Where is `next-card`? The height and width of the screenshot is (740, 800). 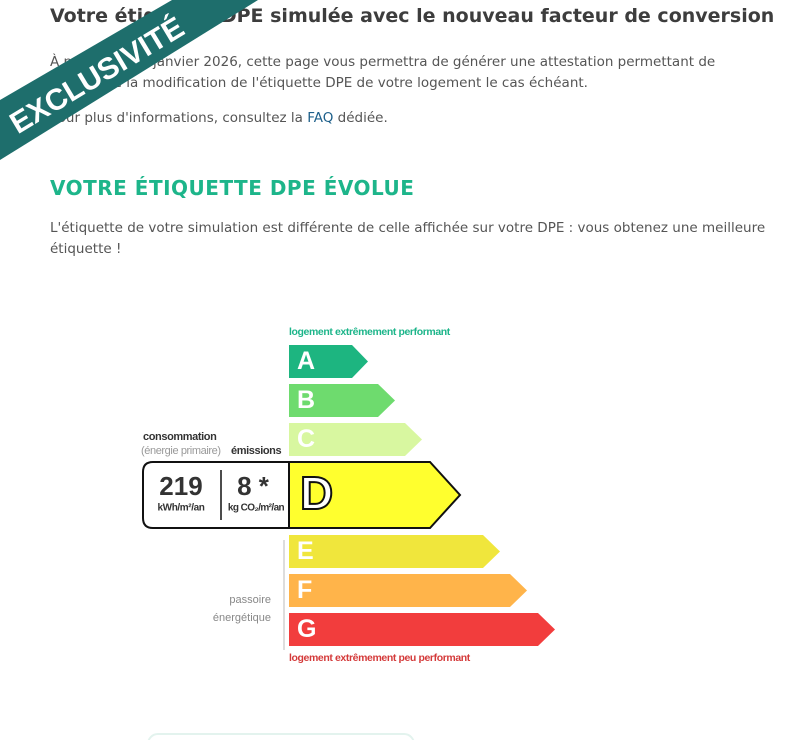 next-card is located at coordinates (281, 736).